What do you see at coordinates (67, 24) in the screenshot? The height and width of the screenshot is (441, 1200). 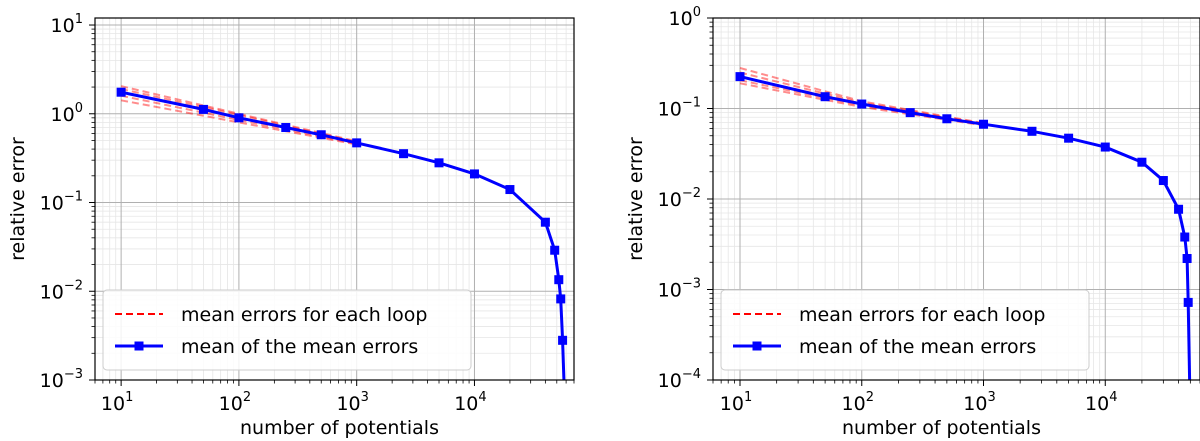 I see `y-tick-label: 10¹` at bounding box center [67, 24].